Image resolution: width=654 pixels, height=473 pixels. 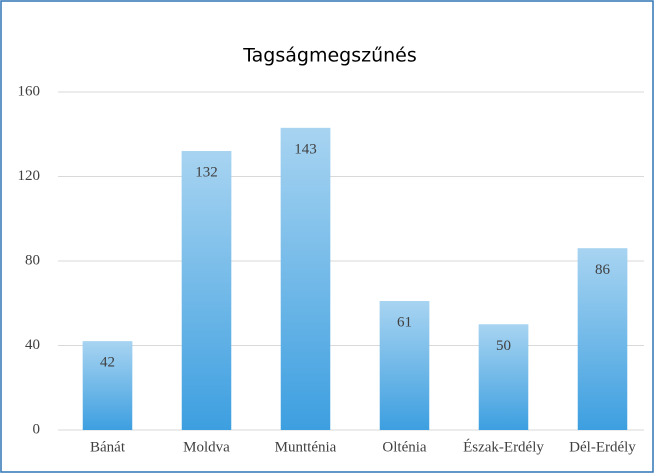 What do you see at coordinates (603, 270) in the screenshot?
I see `data-label: 86` at bounding box center [603, 270].